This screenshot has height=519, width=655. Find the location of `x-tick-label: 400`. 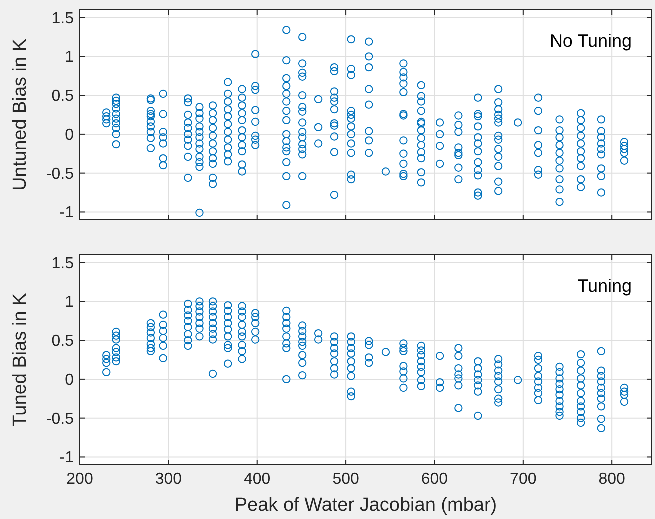

x-tick-label: 400 is located at coordinates (257, 479).